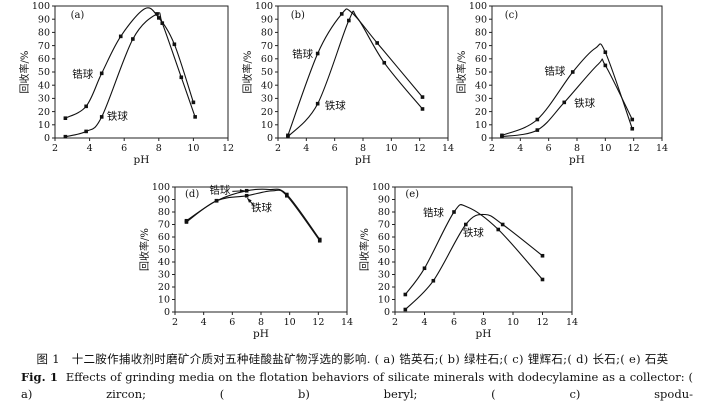 The height and width of the screenshot is (403, 705). What do you see at coordinates (242, 191) in the screenshot?
I see `label-arrow-head` at bounding box center [242, 191].